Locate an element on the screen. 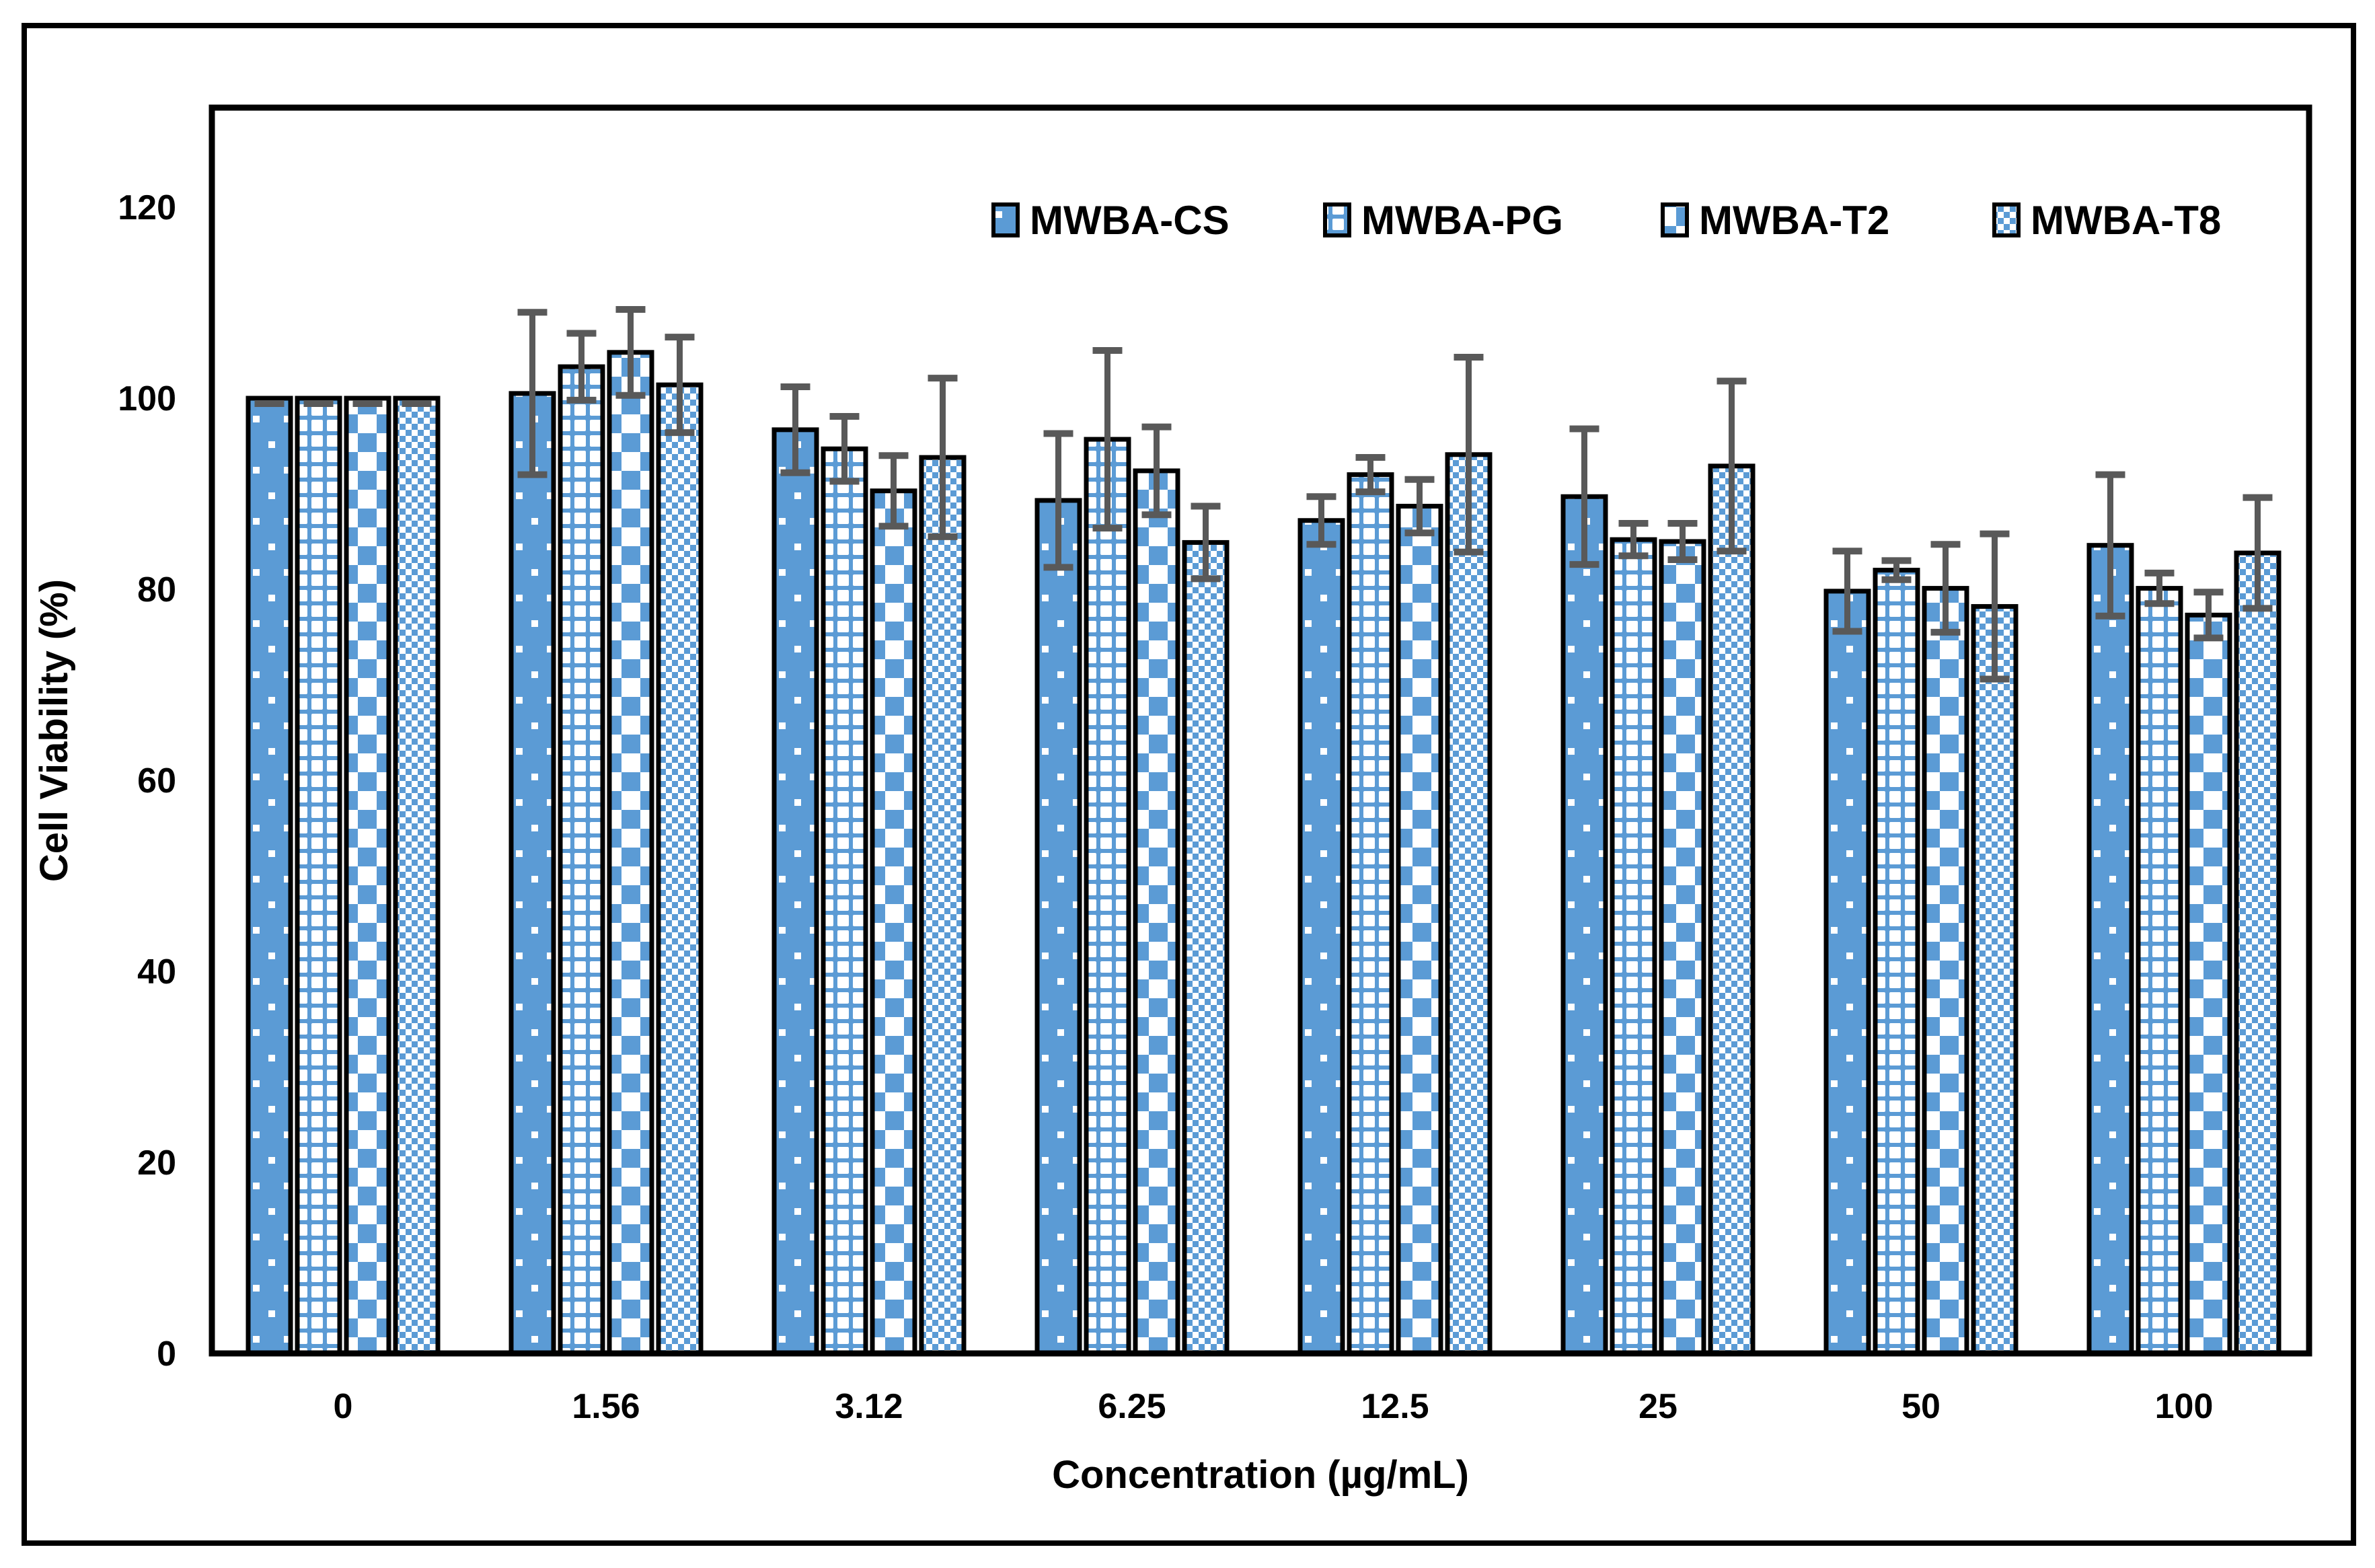  bar-MWBA-PG-6.25 is located at coordinates (1107, 896).